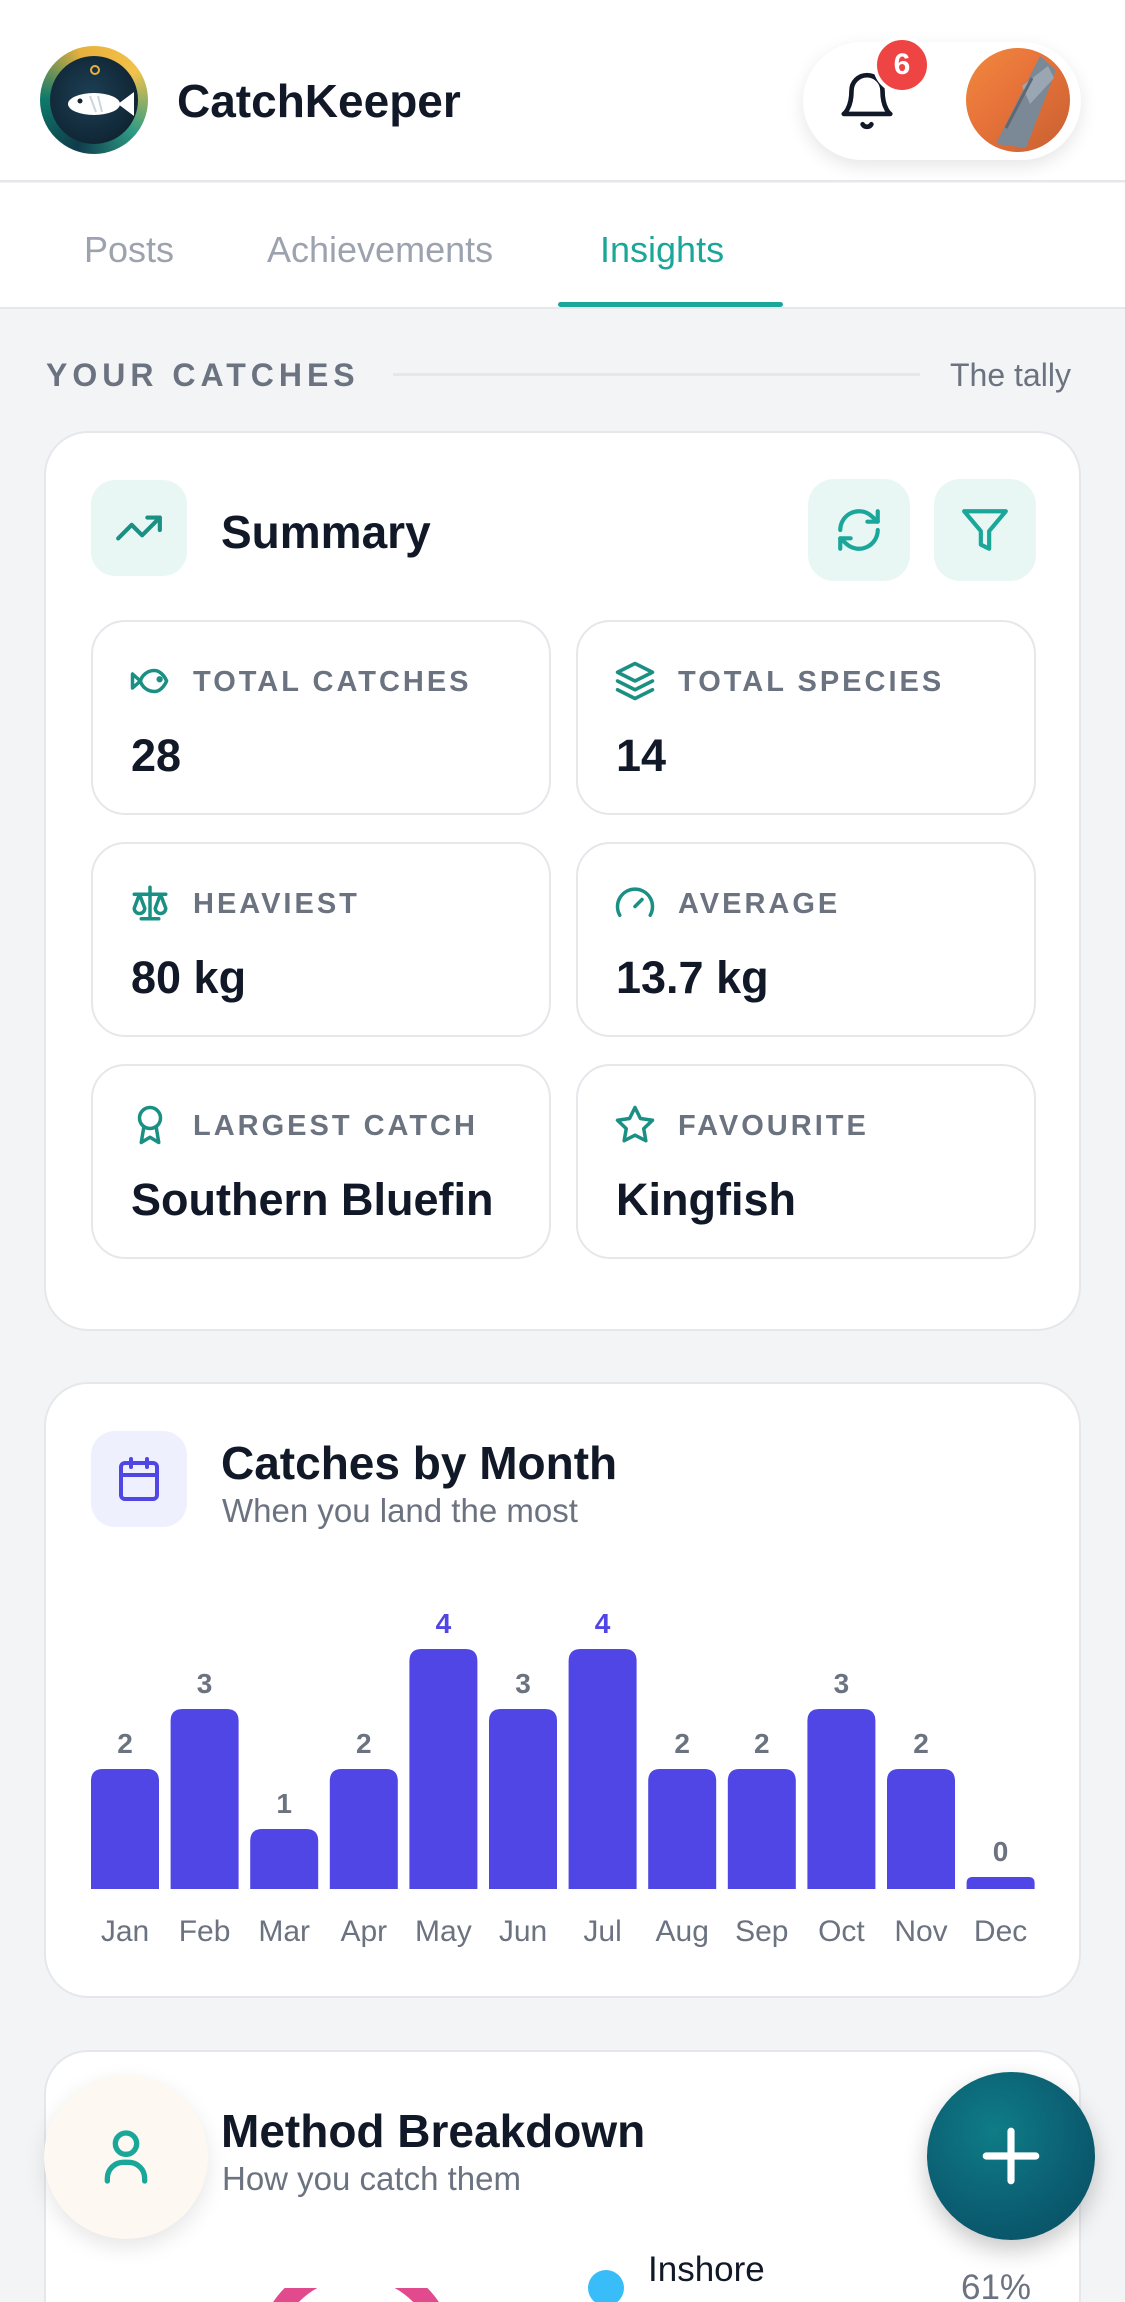 This screenshot has width=1125, height=2302. What do you see at coordinates (602, 1931) in the screenshot?
I see `x-tick-label: Jul` at bounding box center [602, 1931].